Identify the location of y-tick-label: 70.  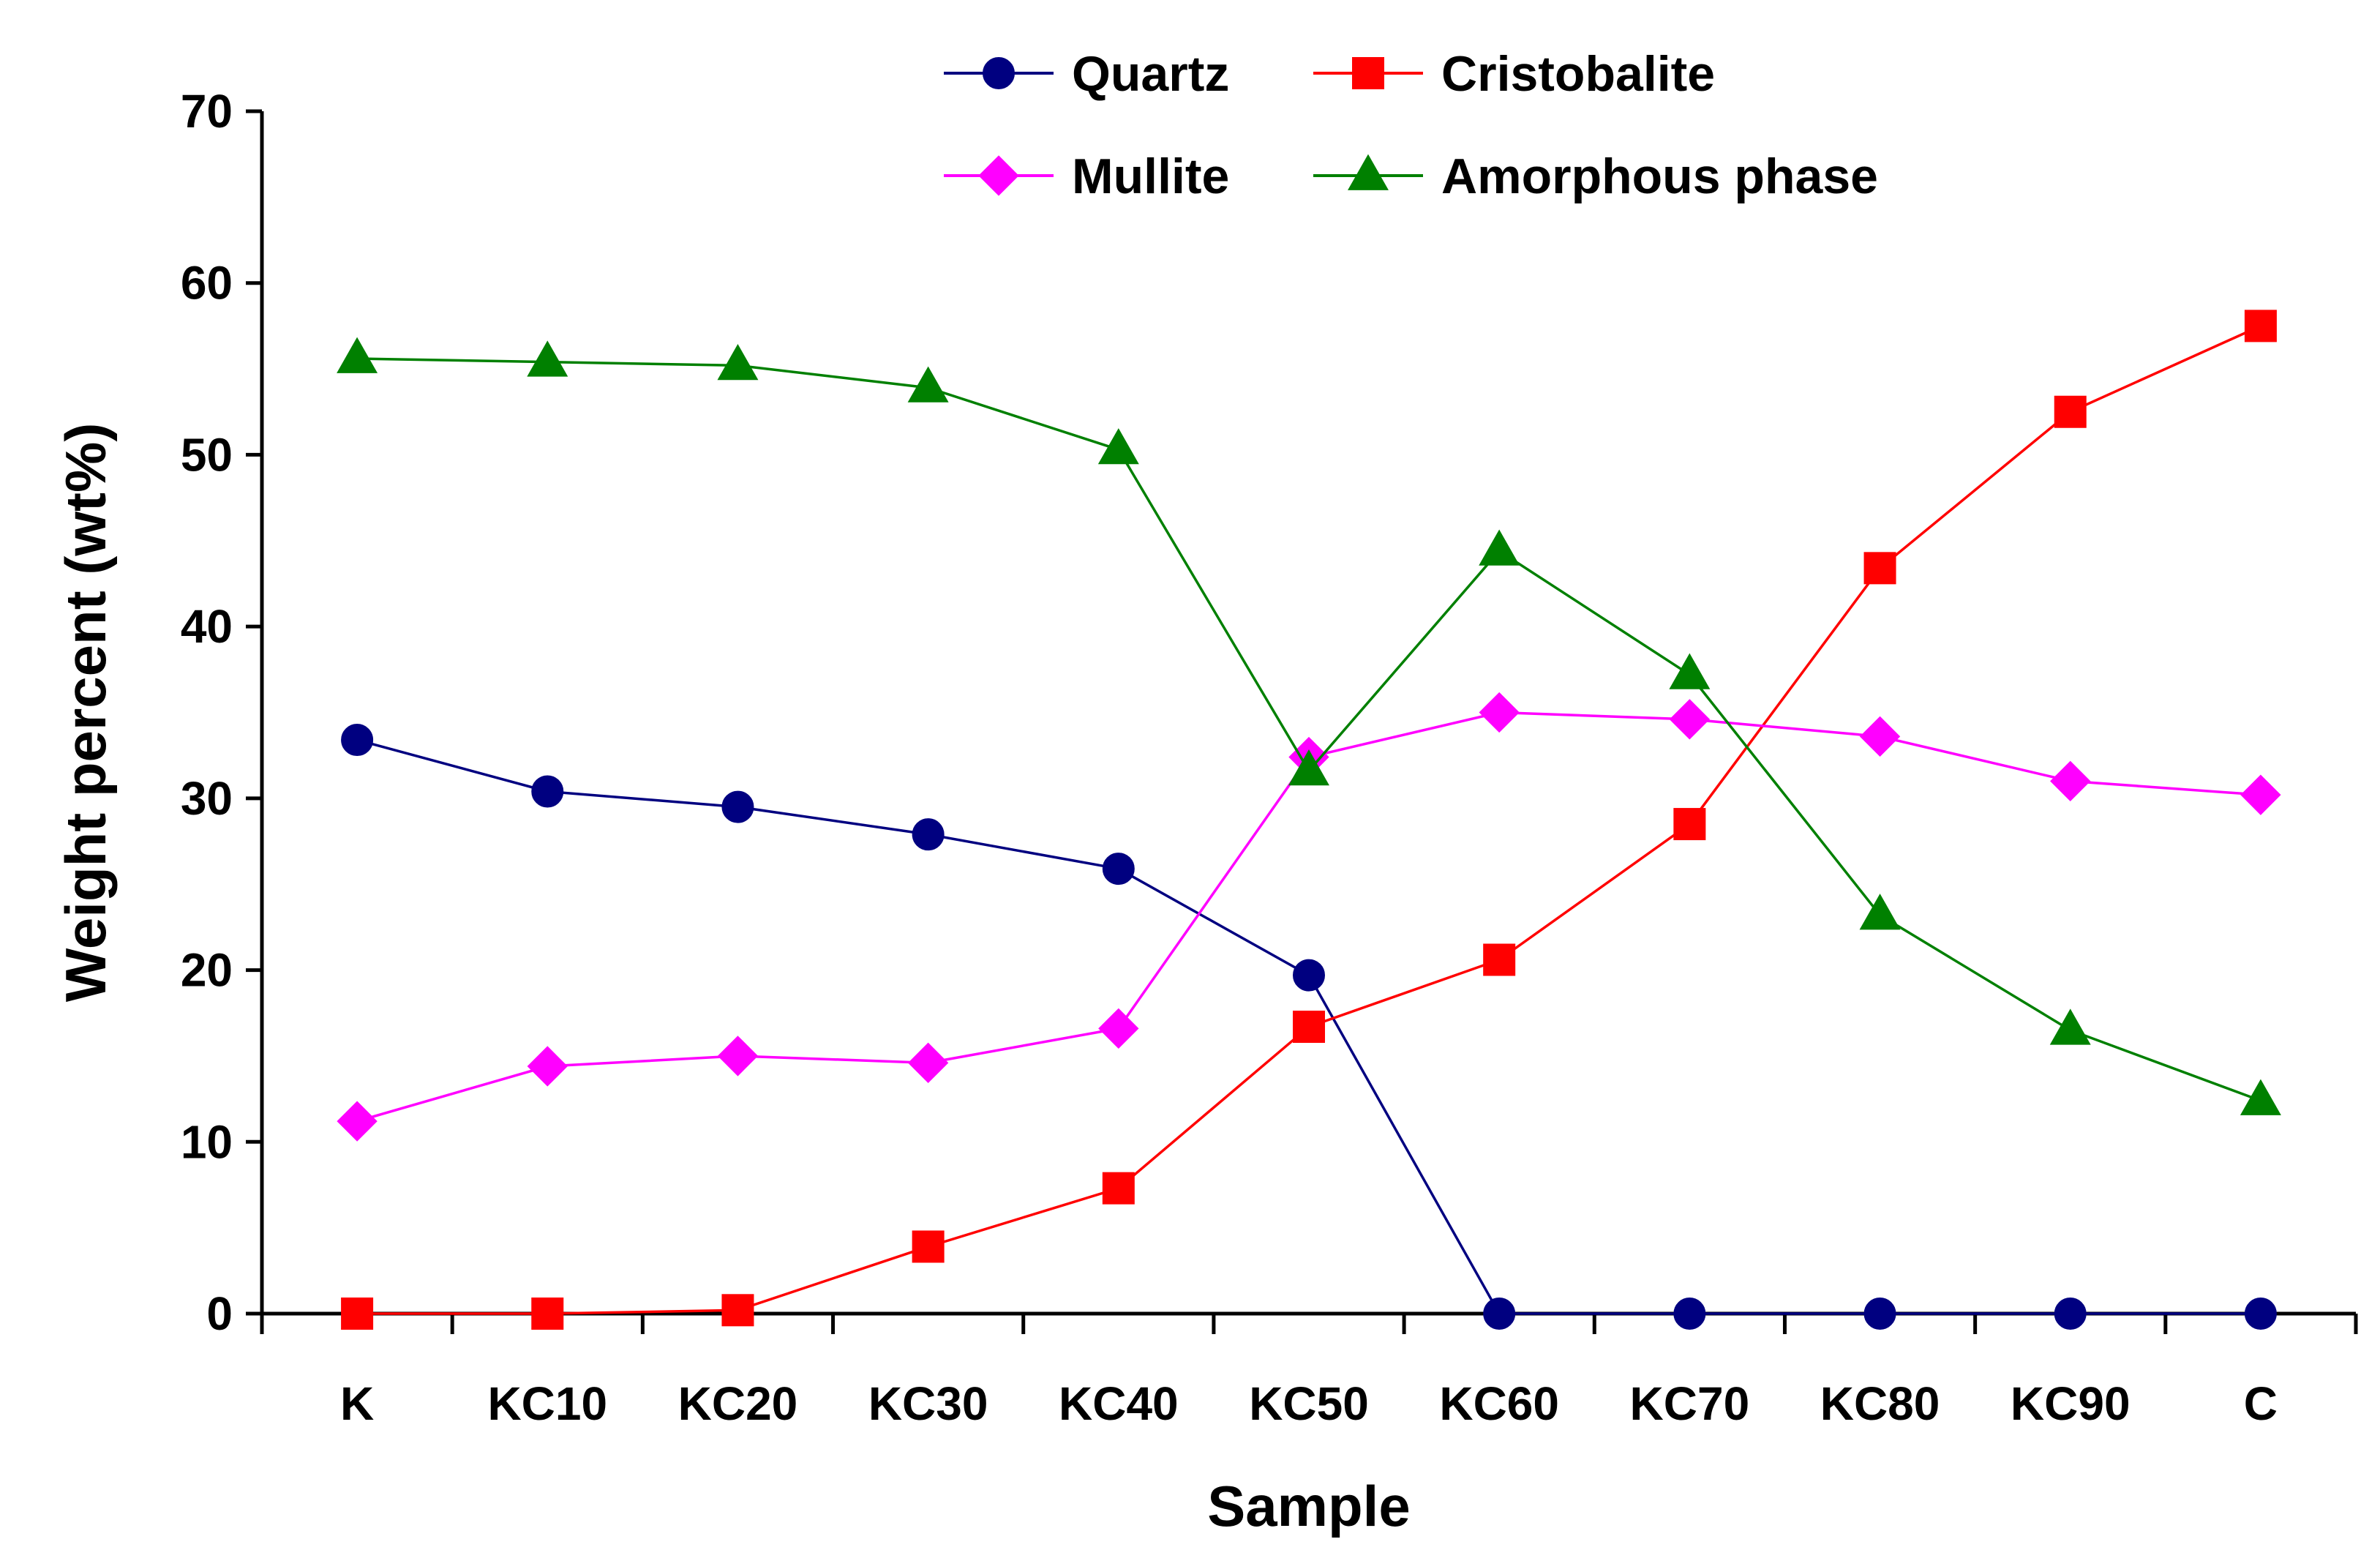
(207, 112).